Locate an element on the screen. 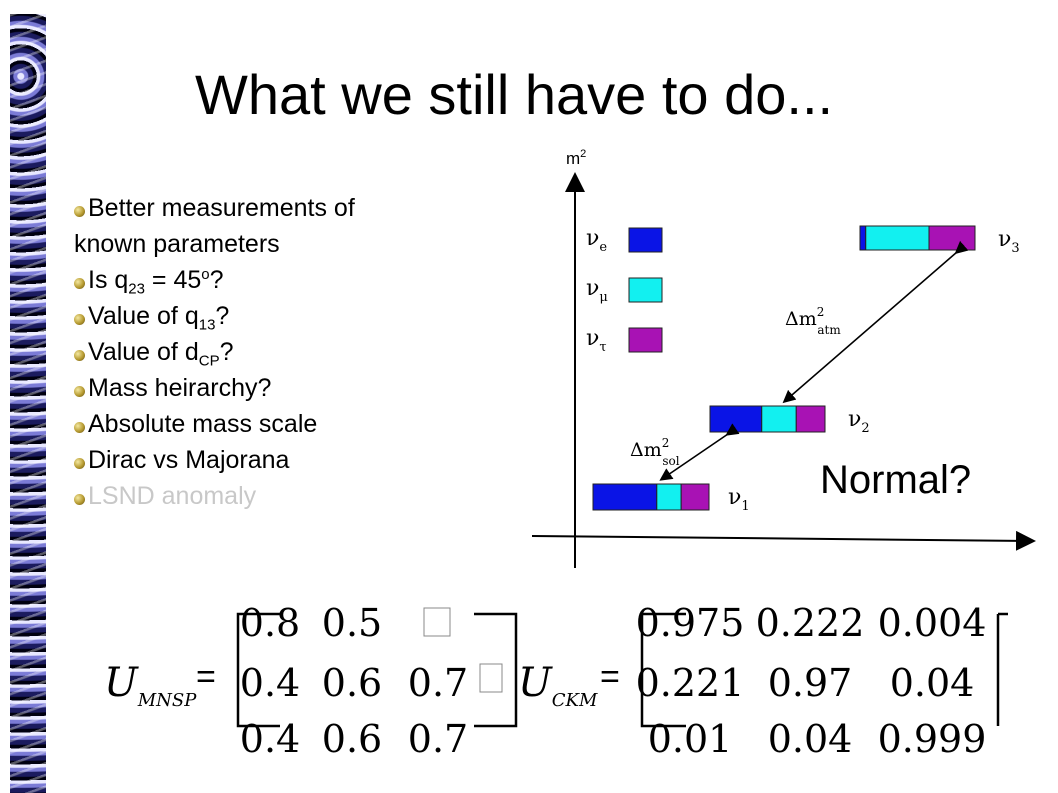 The width and height of the screenshot is (1058, 793). bullet-delta-cp: Value of dCP? is located at coordinates (259, 352).